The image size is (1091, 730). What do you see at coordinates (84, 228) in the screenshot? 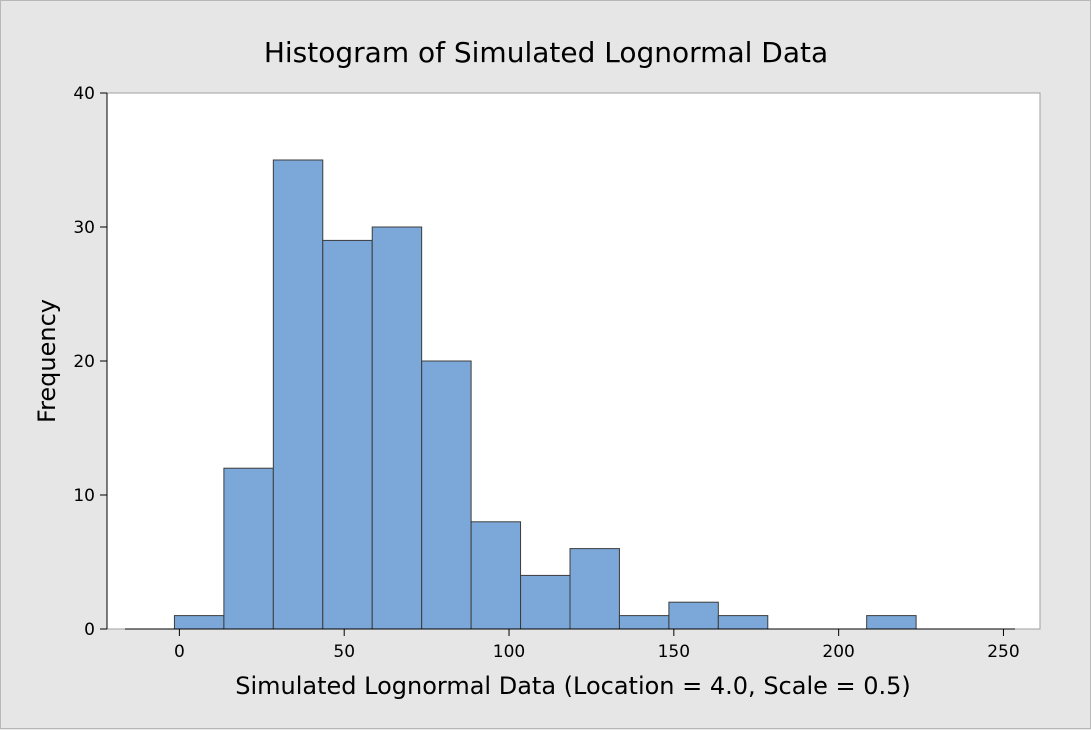
I see `y-tick-label: 30` at bounding box center [84, 228].